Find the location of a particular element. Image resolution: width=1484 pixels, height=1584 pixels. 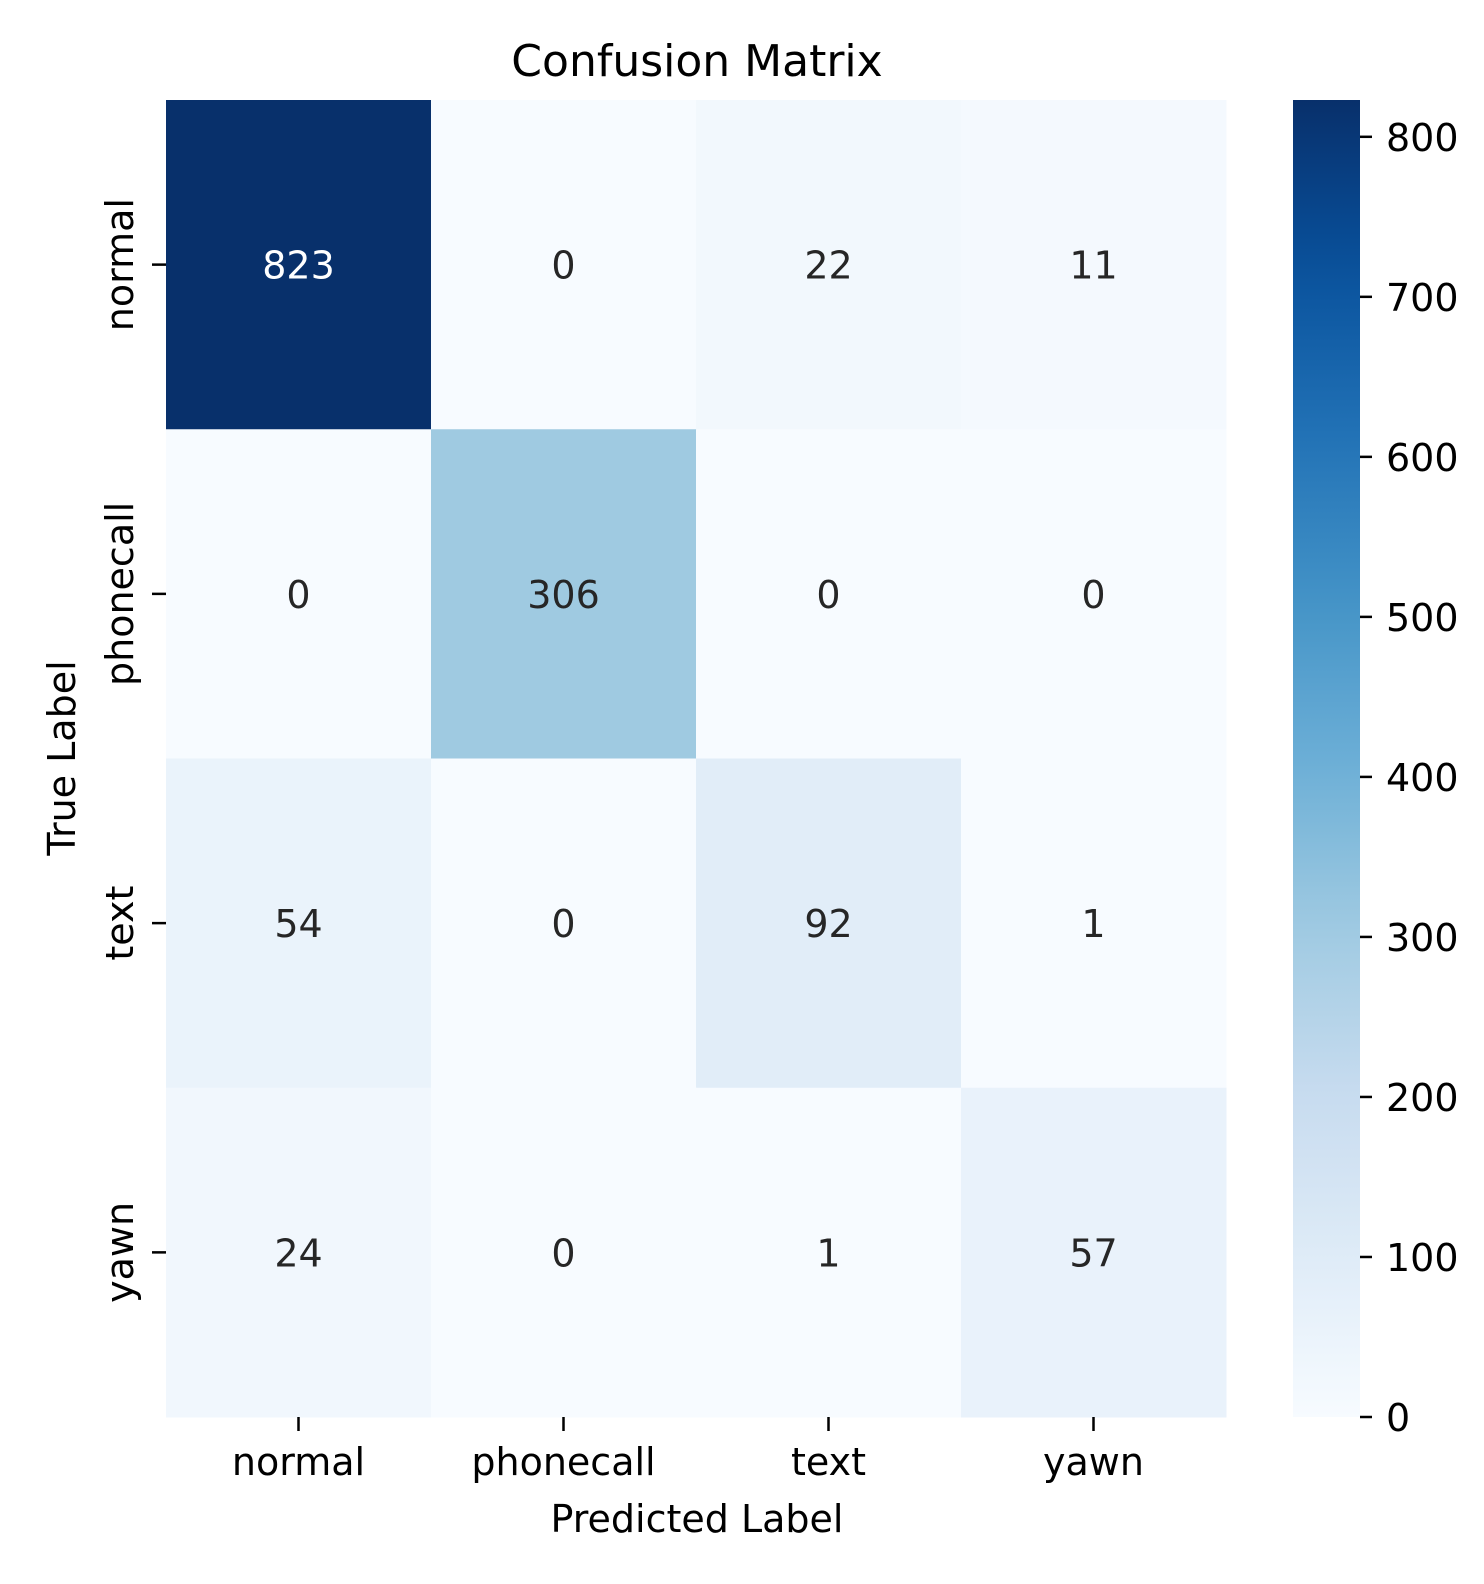

cell-value-label: 57 is located at coordinates (1093, 1253).